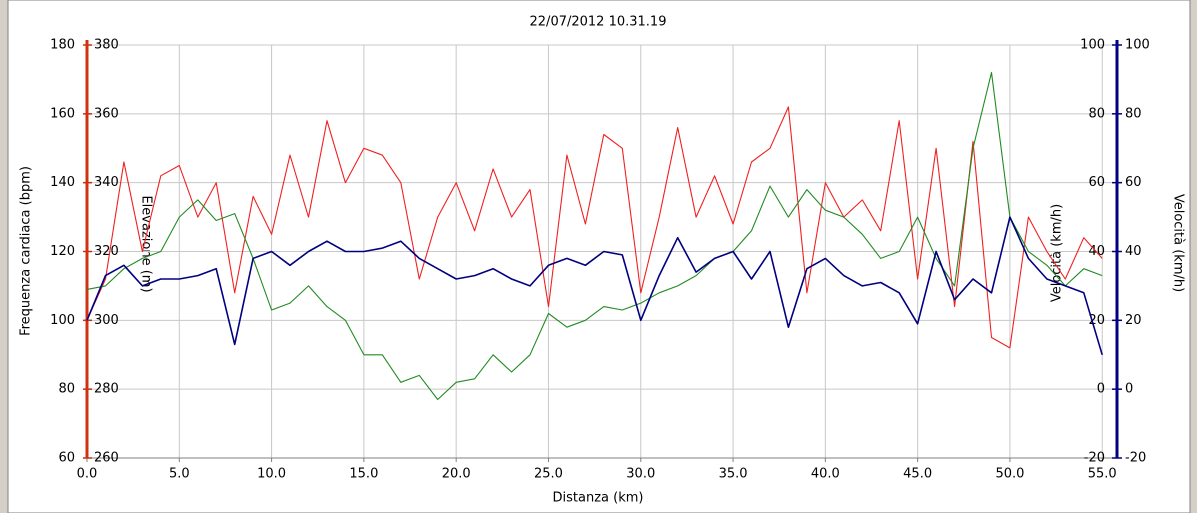 The image size is (1197, 513). I want to click on x-tick-label: 30.0, so click(640, 474).